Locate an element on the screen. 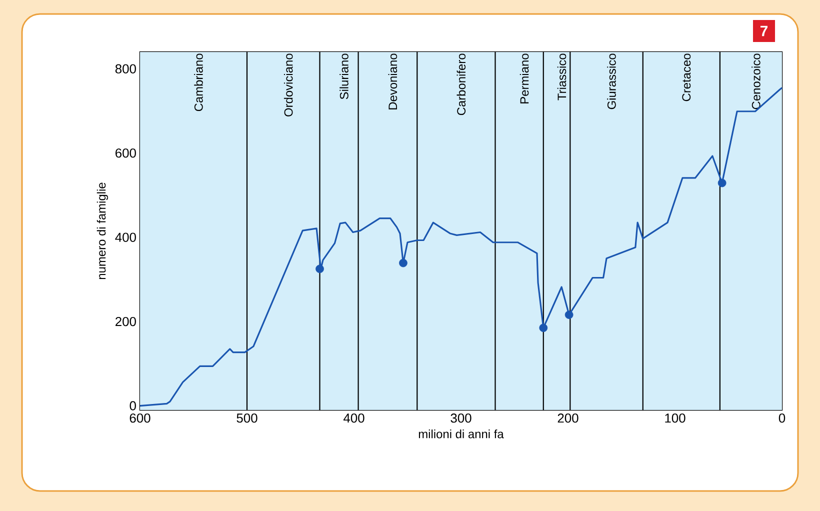  x-tick-label: 100 is located at coordinates (675, 418).